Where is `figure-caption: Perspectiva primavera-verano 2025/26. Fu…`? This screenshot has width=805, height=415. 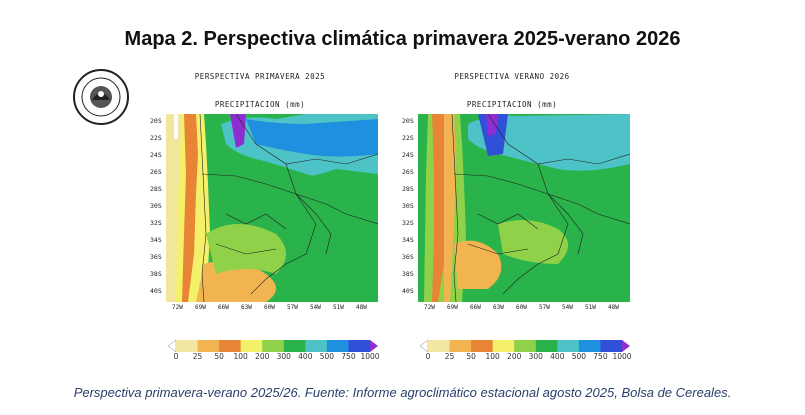 figure-caption: Perspectiva primavera-verano 2025/26. Fu… is located at coordinates (402, 392).